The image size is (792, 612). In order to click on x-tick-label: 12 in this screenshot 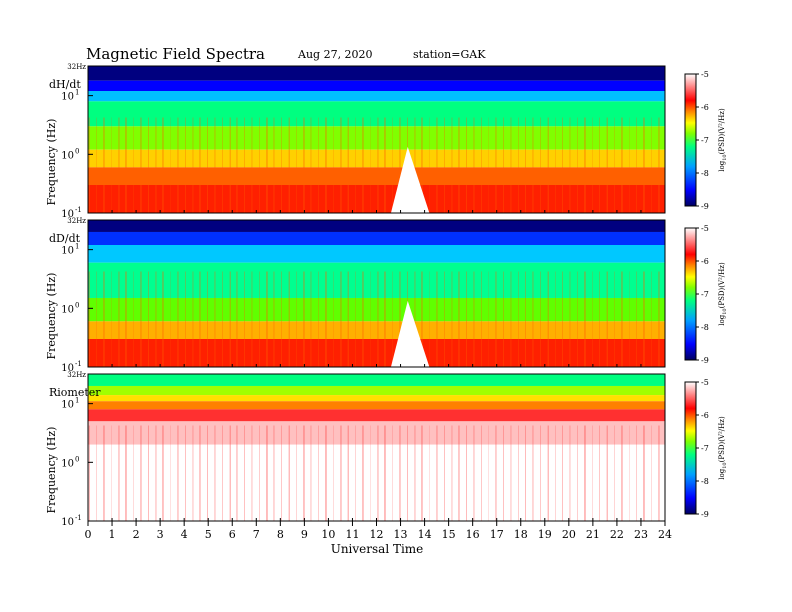, I will do `click(377, 534)`.